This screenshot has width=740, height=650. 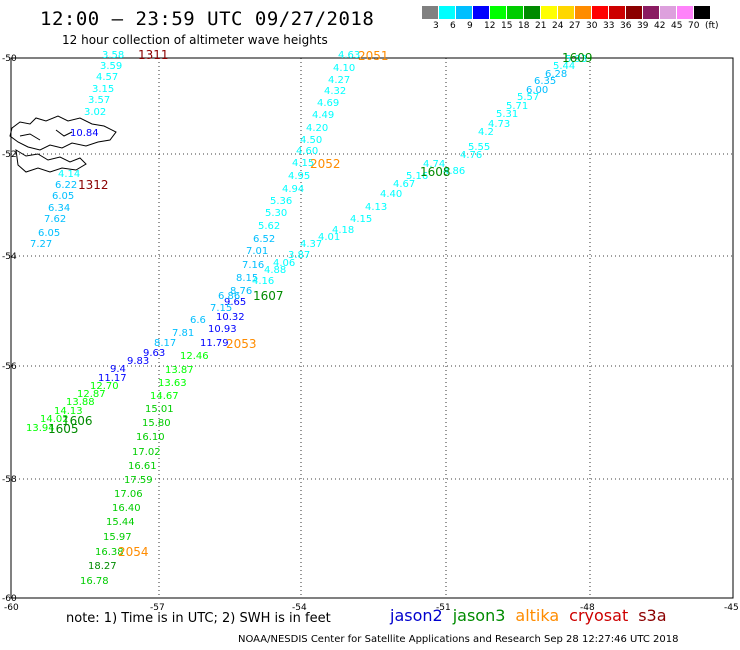 I want to click on satellite-name: jason2, so click(x=416, y=615).